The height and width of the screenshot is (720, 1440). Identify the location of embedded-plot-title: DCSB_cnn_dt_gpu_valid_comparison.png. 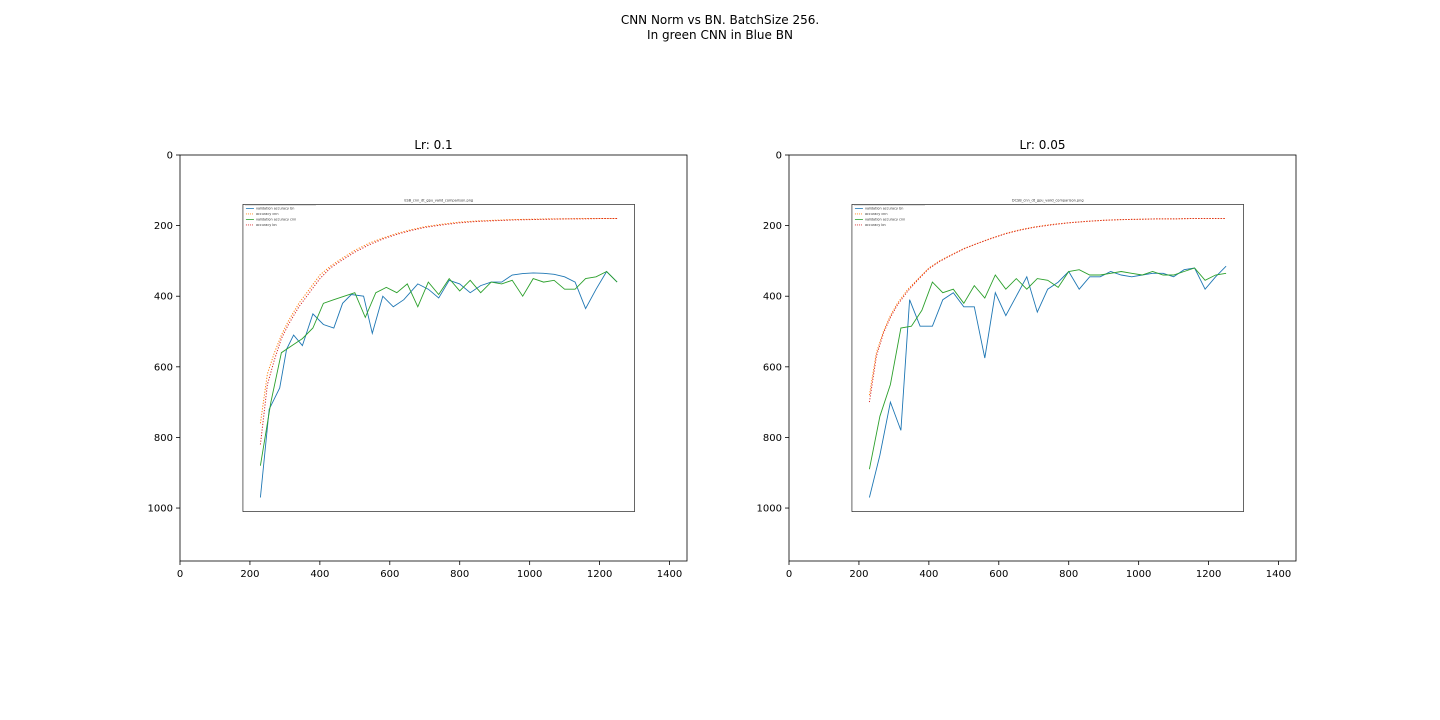
(1048, 200).